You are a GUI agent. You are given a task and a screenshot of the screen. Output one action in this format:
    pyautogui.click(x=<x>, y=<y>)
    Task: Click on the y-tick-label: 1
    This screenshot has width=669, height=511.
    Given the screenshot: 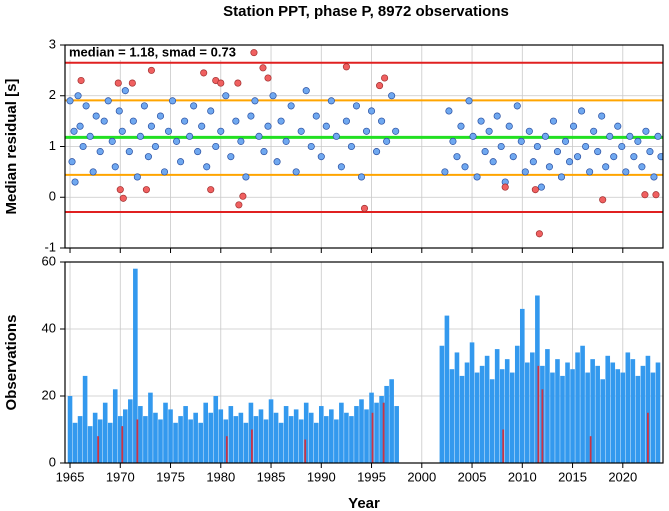 What is the action you would take?
    pyautogui.click(x=52, y=145)
    